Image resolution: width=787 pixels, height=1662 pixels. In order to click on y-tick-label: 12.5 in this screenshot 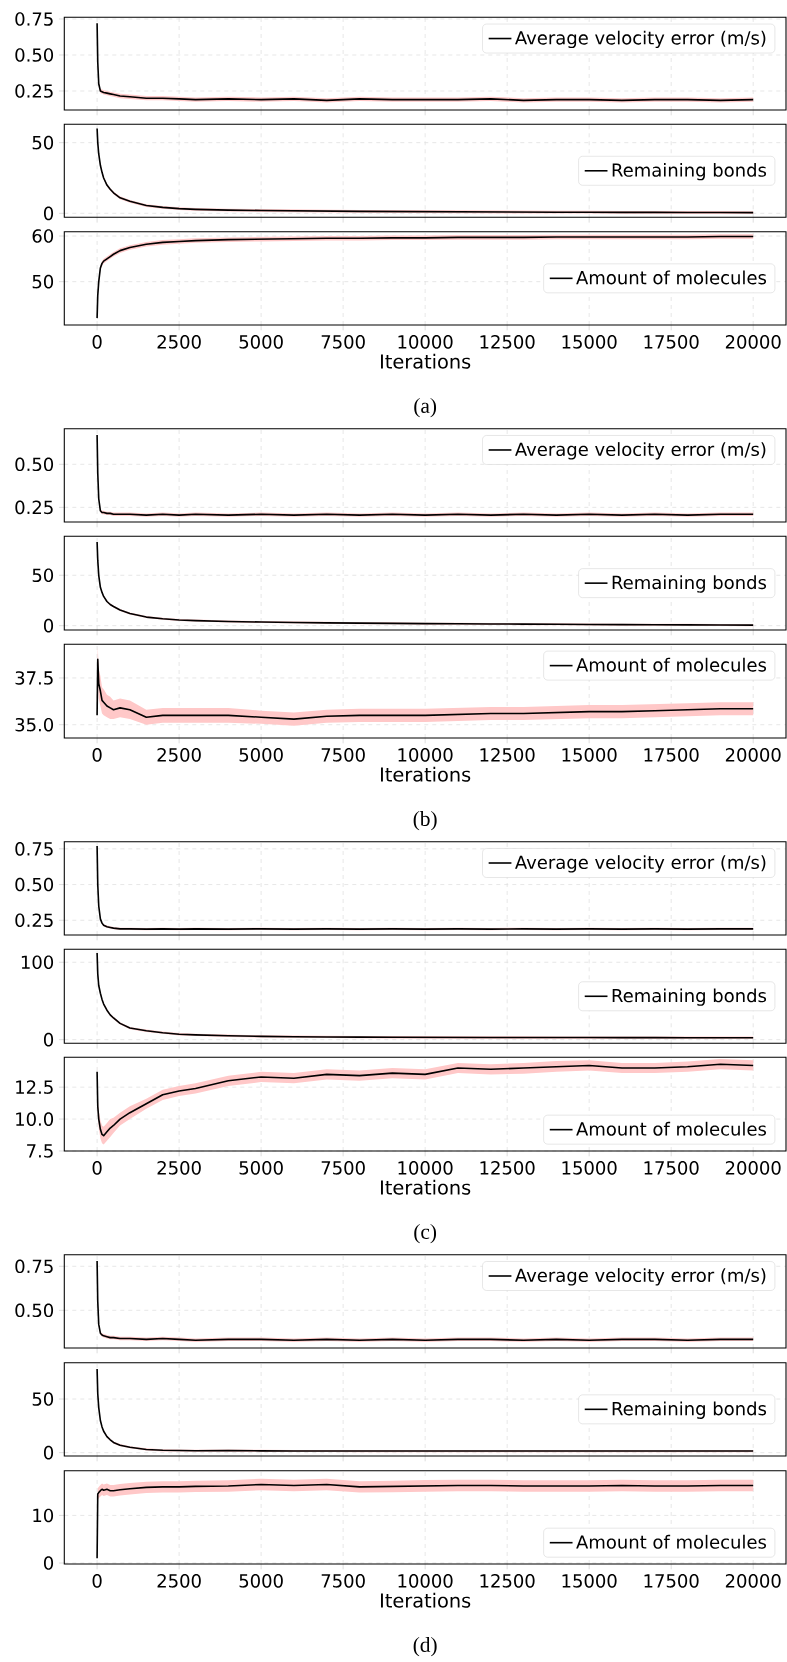, I will do `click(34, 1087)`.